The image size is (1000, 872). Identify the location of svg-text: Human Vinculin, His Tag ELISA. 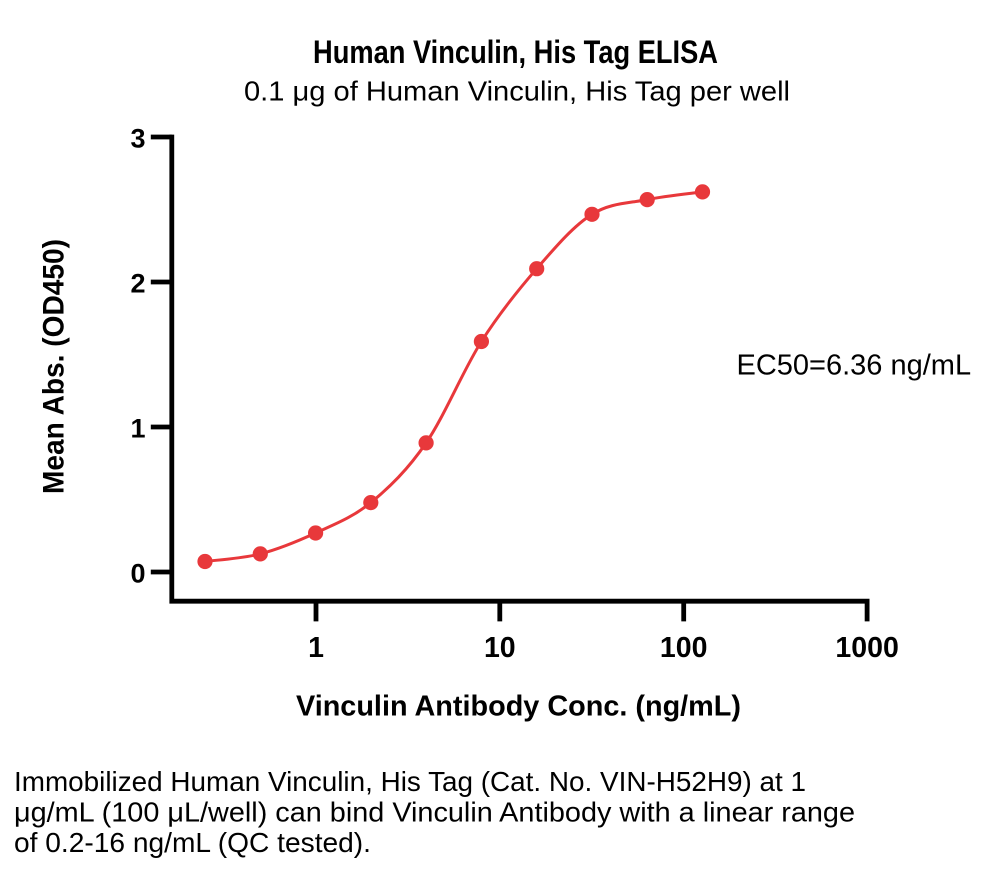
(515, 52).